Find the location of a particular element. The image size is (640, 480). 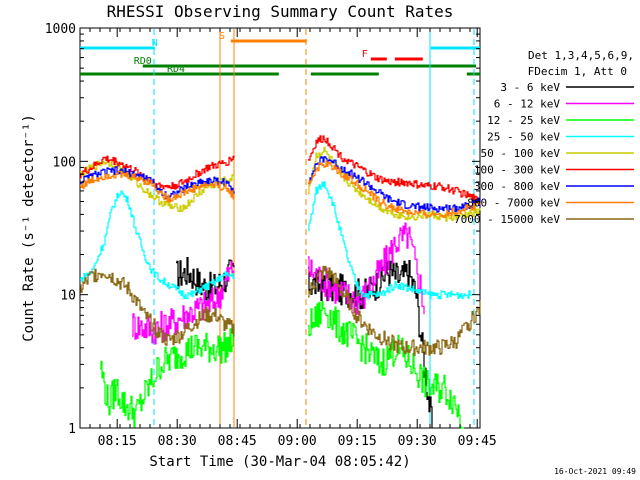

status-flag-bars: N S F RD0 RD4 is located at coordinates (280, 53).